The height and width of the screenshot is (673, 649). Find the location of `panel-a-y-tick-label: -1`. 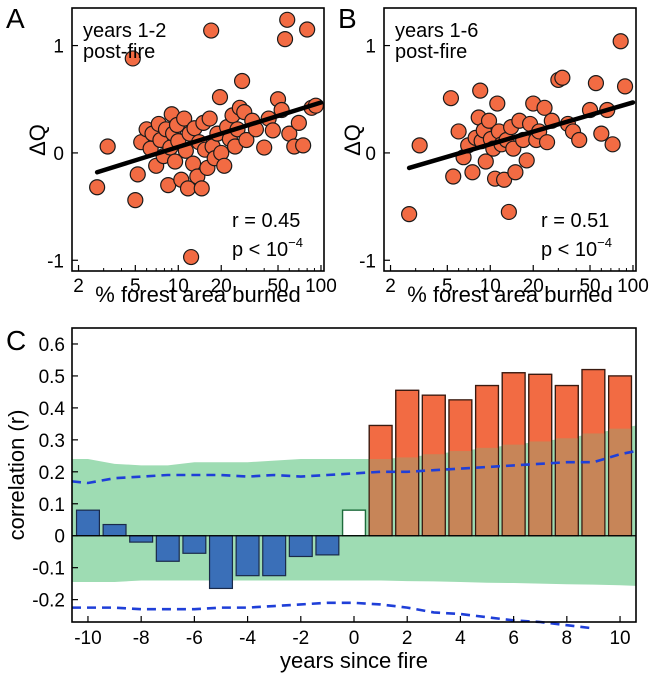

panel-a-y-tick-label: -1 is located at coordinates (55, 261).